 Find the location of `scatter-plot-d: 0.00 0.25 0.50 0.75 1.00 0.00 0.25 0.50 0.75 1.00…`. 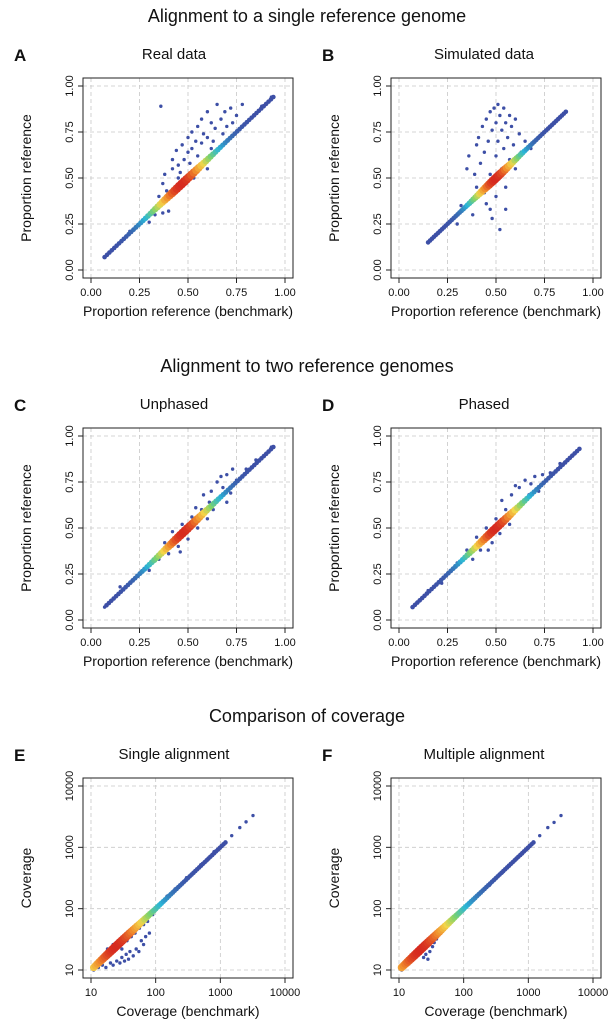

scatter-plot-d: 0.00 0.25 0.50 0.75 1.00 0.00 0.25 0.50 0.75 1.00… is located at coordinates (465, 547).